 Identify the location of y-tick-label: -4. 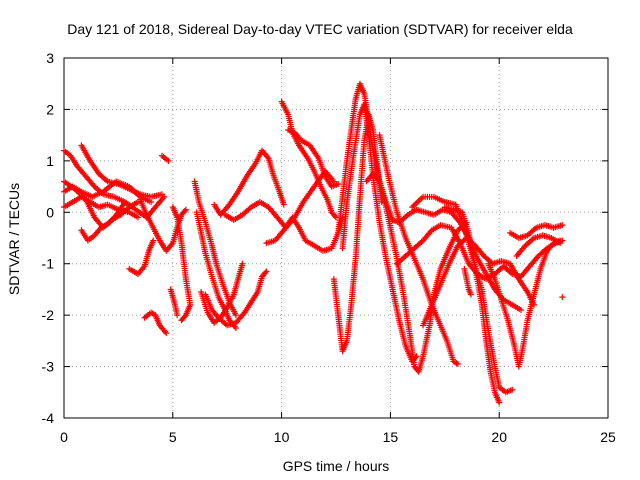
(48, 418).